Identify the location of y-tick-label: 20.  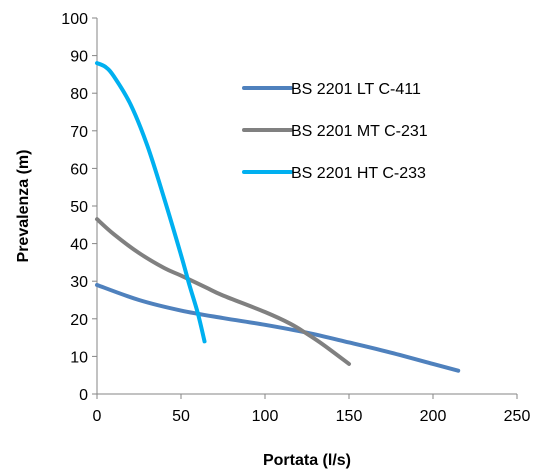
(79, 320).